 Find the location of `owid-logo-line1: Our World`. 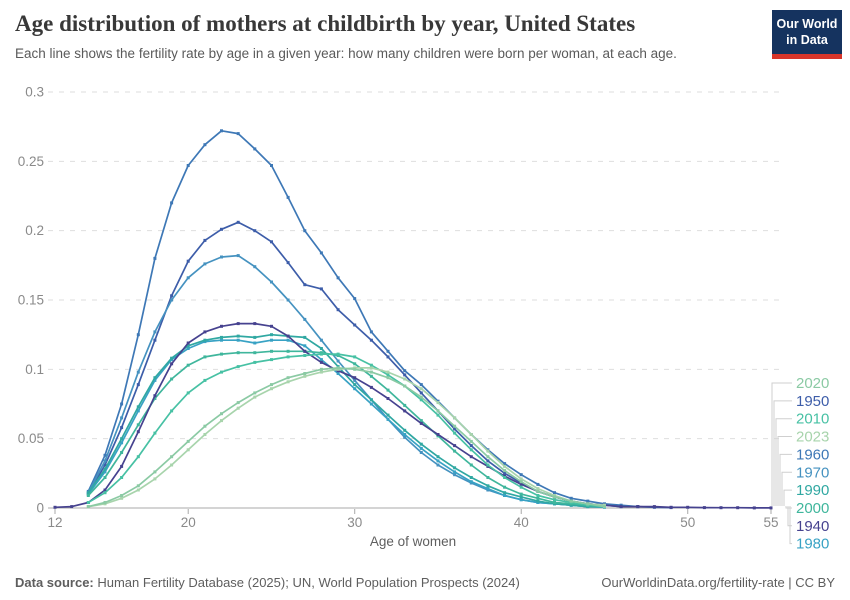

owid-logo-line1: Our World is located at coordinates (807, 24).